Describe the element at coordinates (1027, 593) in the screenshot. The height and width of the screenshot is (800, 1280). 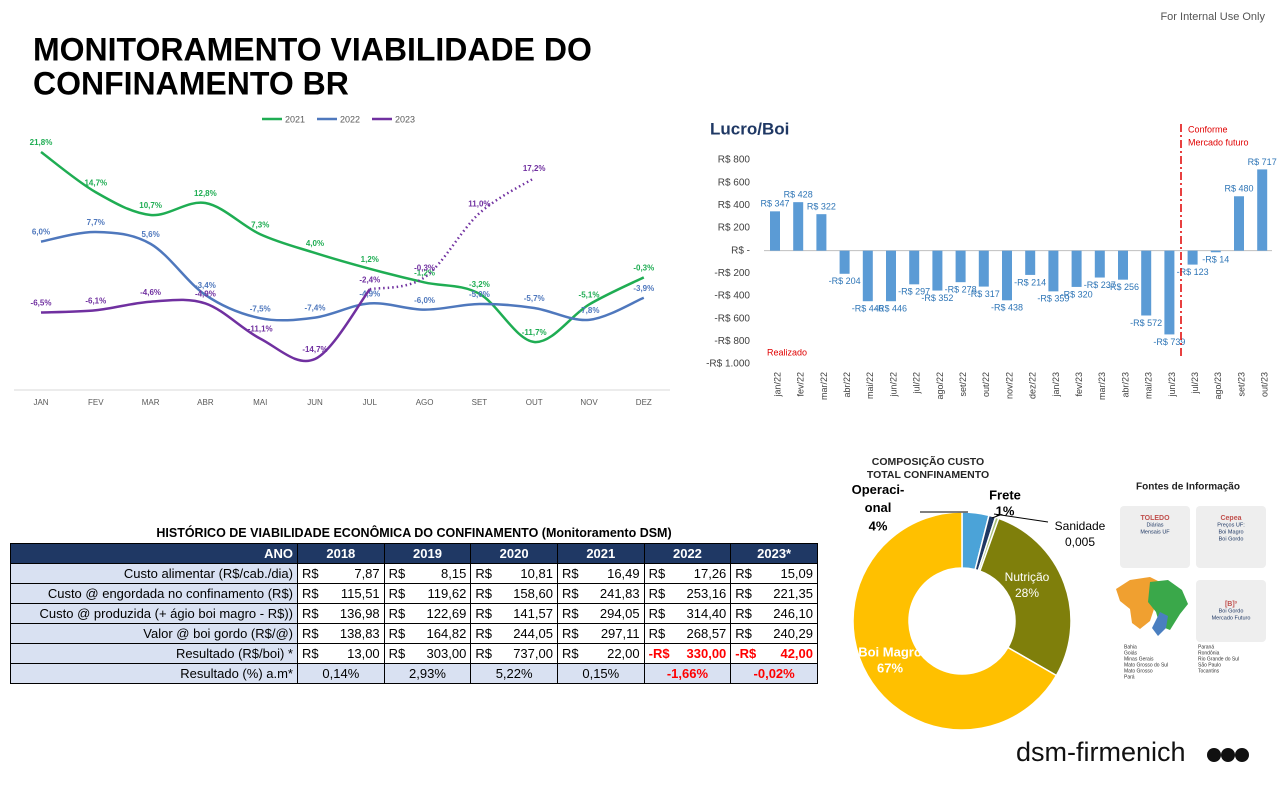
I see `slice-value: 28%` at that location.